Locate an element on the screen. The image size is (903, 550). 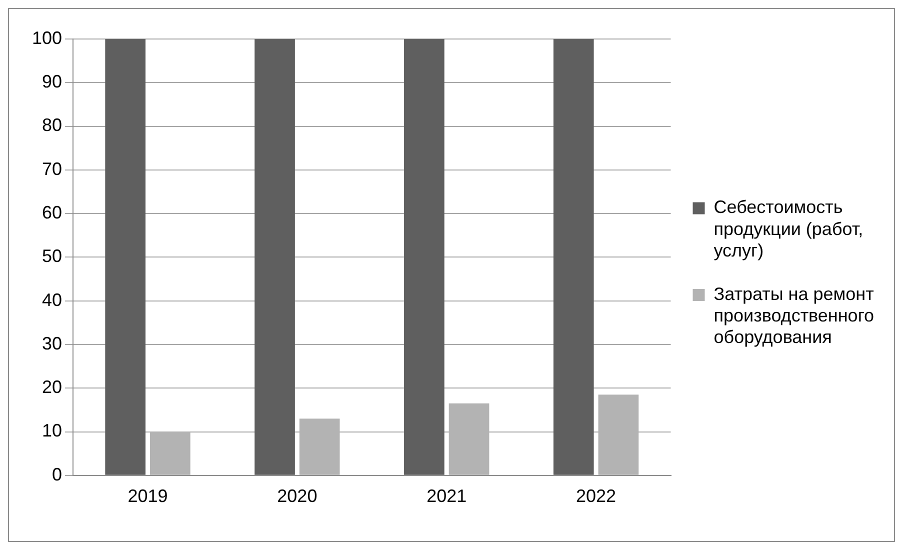
y-tick-label: 50 is located at coordinates (52, 256).